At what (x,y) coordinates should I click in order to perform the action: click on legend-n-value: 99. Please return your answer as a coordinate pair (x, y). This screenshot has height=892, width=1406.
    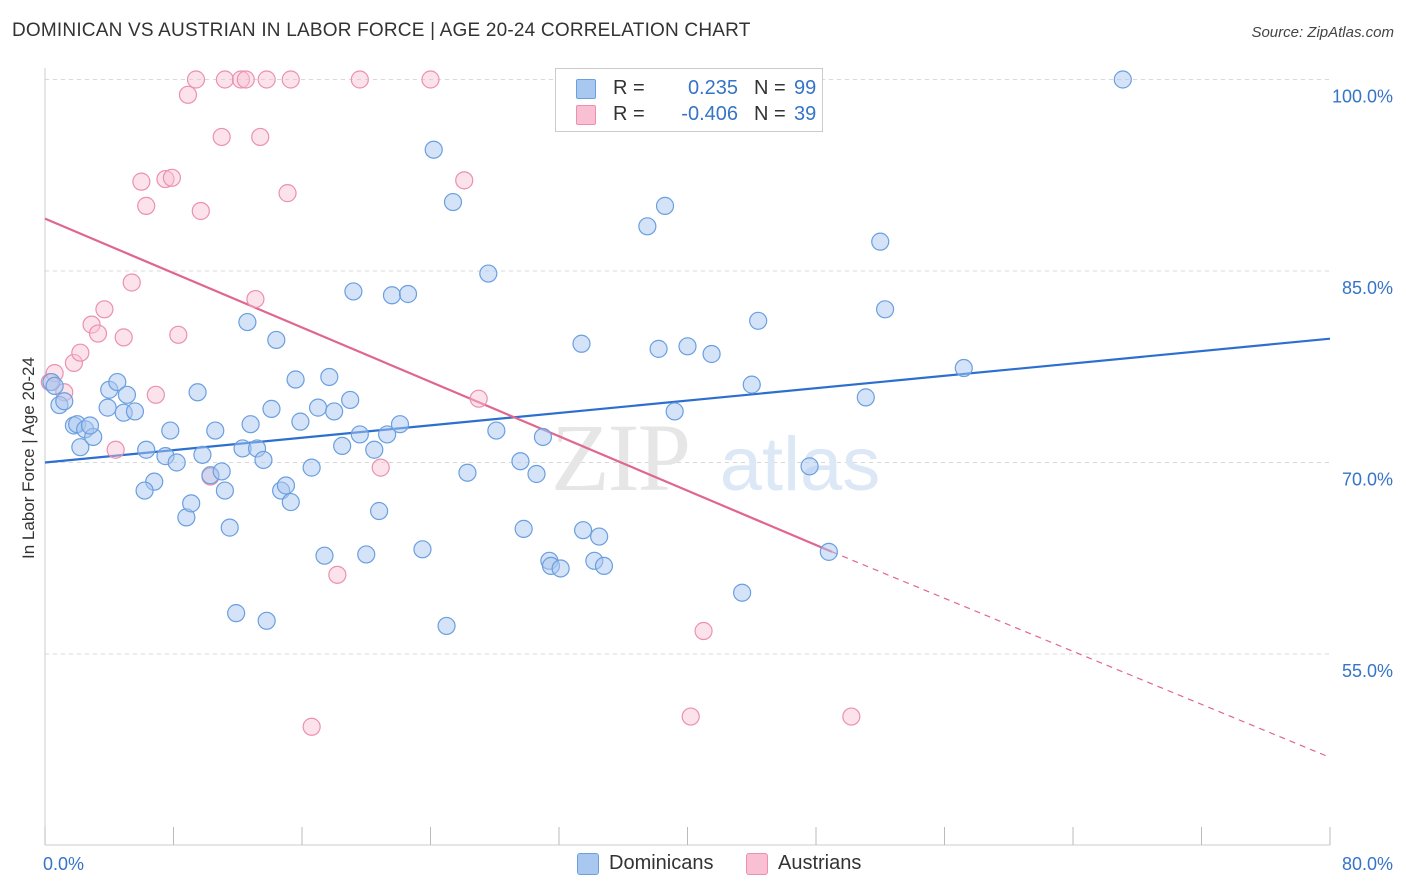
    Looking at the image, I should click on (805, 88).